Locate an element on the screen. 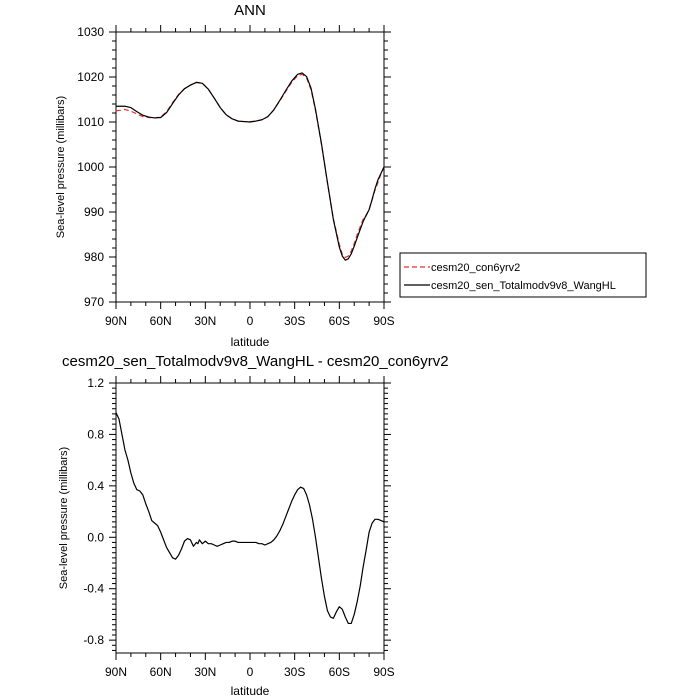 The height and width of the screenshot is (700, 700). legend-box is located at coordinates (523, 275).